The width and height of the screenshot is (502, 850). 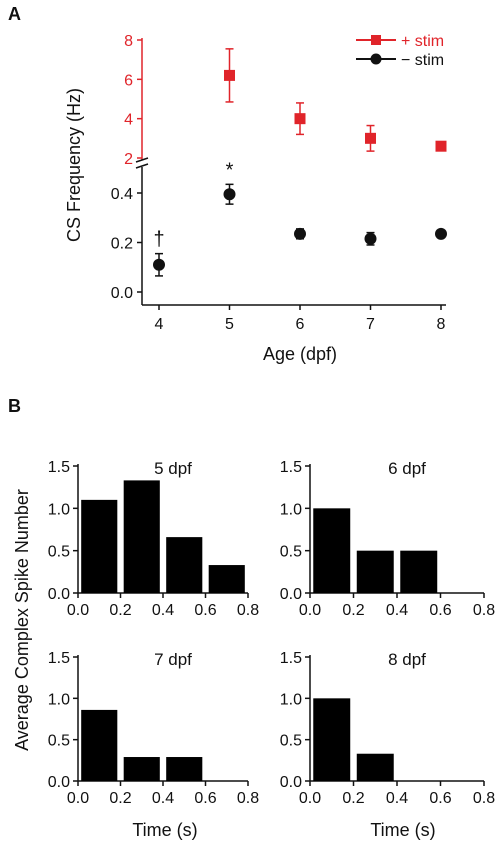 What do you see at coordinates (122, 293) in the screenshot?
I see `a-lower-y-tick-label: 0.0` at bounding box center [122, 293].